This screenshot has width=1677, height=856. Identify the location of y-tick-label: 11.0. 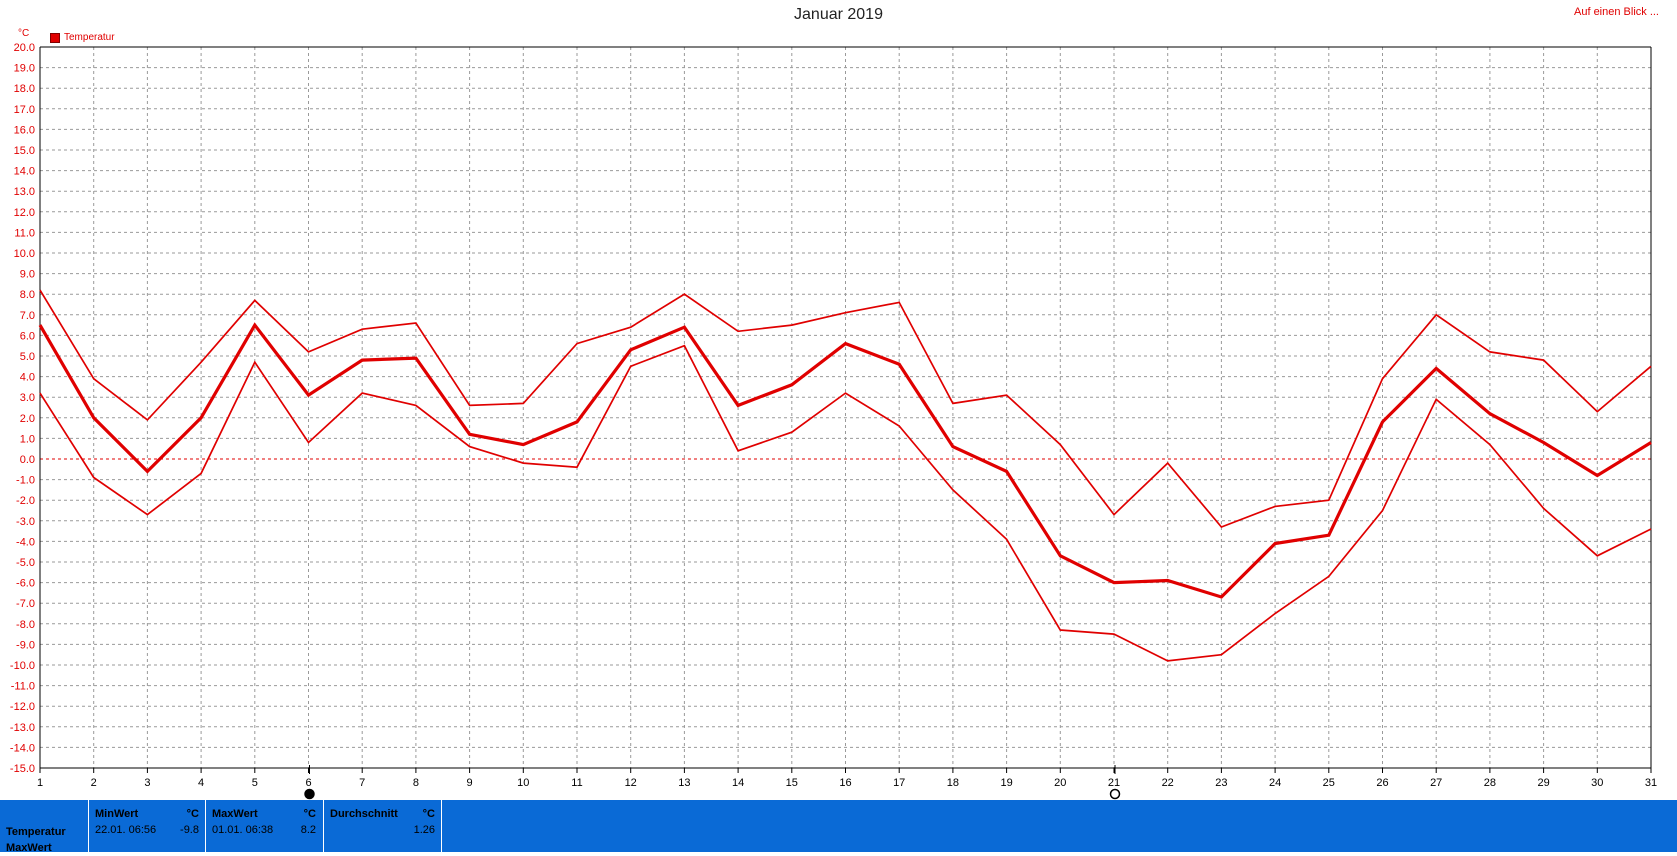
(24, 233).